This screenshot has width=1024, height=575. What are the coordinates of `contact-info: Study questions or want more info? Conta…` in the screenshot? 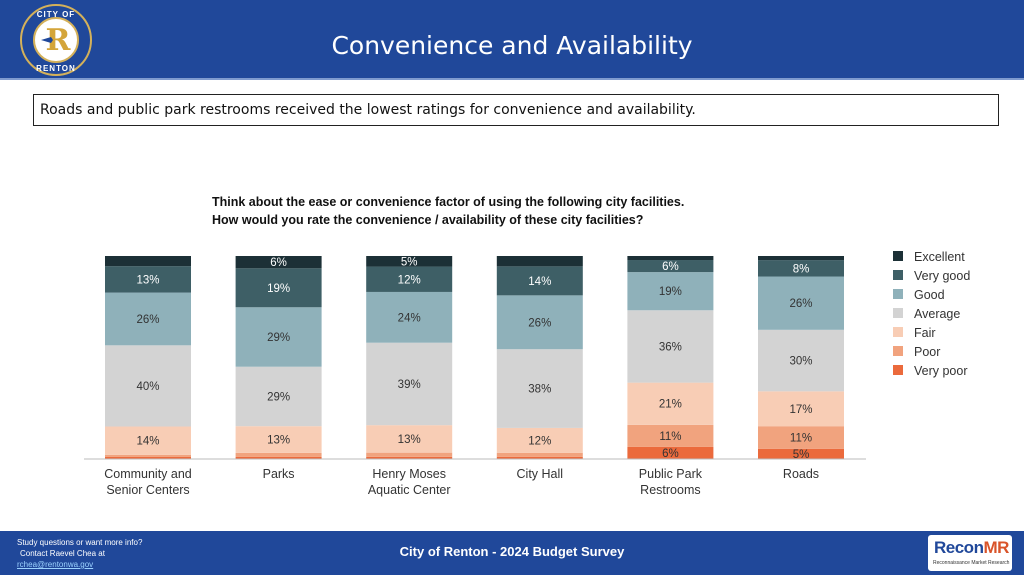 It's located at (79, 553).